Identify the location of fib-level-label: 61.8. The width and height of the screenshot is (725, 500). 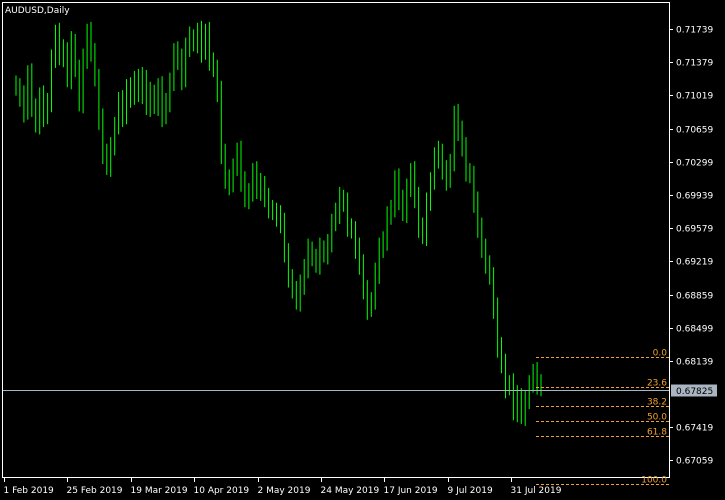
(657, 433).